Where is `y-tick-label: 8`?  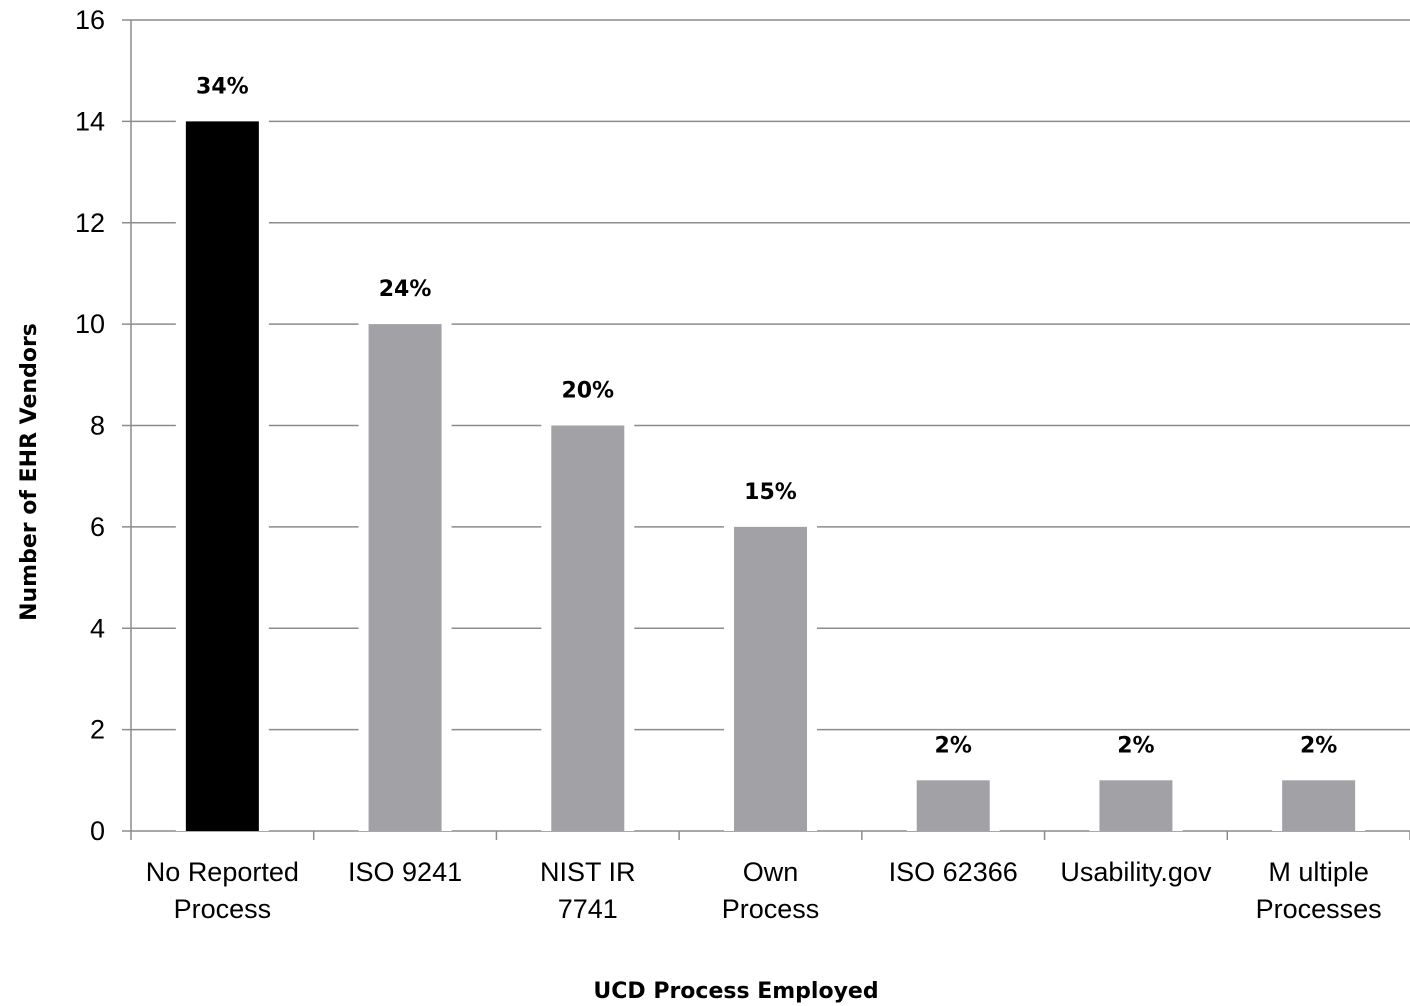 y-tick-label: 8 is located at coordinates (97, 426).